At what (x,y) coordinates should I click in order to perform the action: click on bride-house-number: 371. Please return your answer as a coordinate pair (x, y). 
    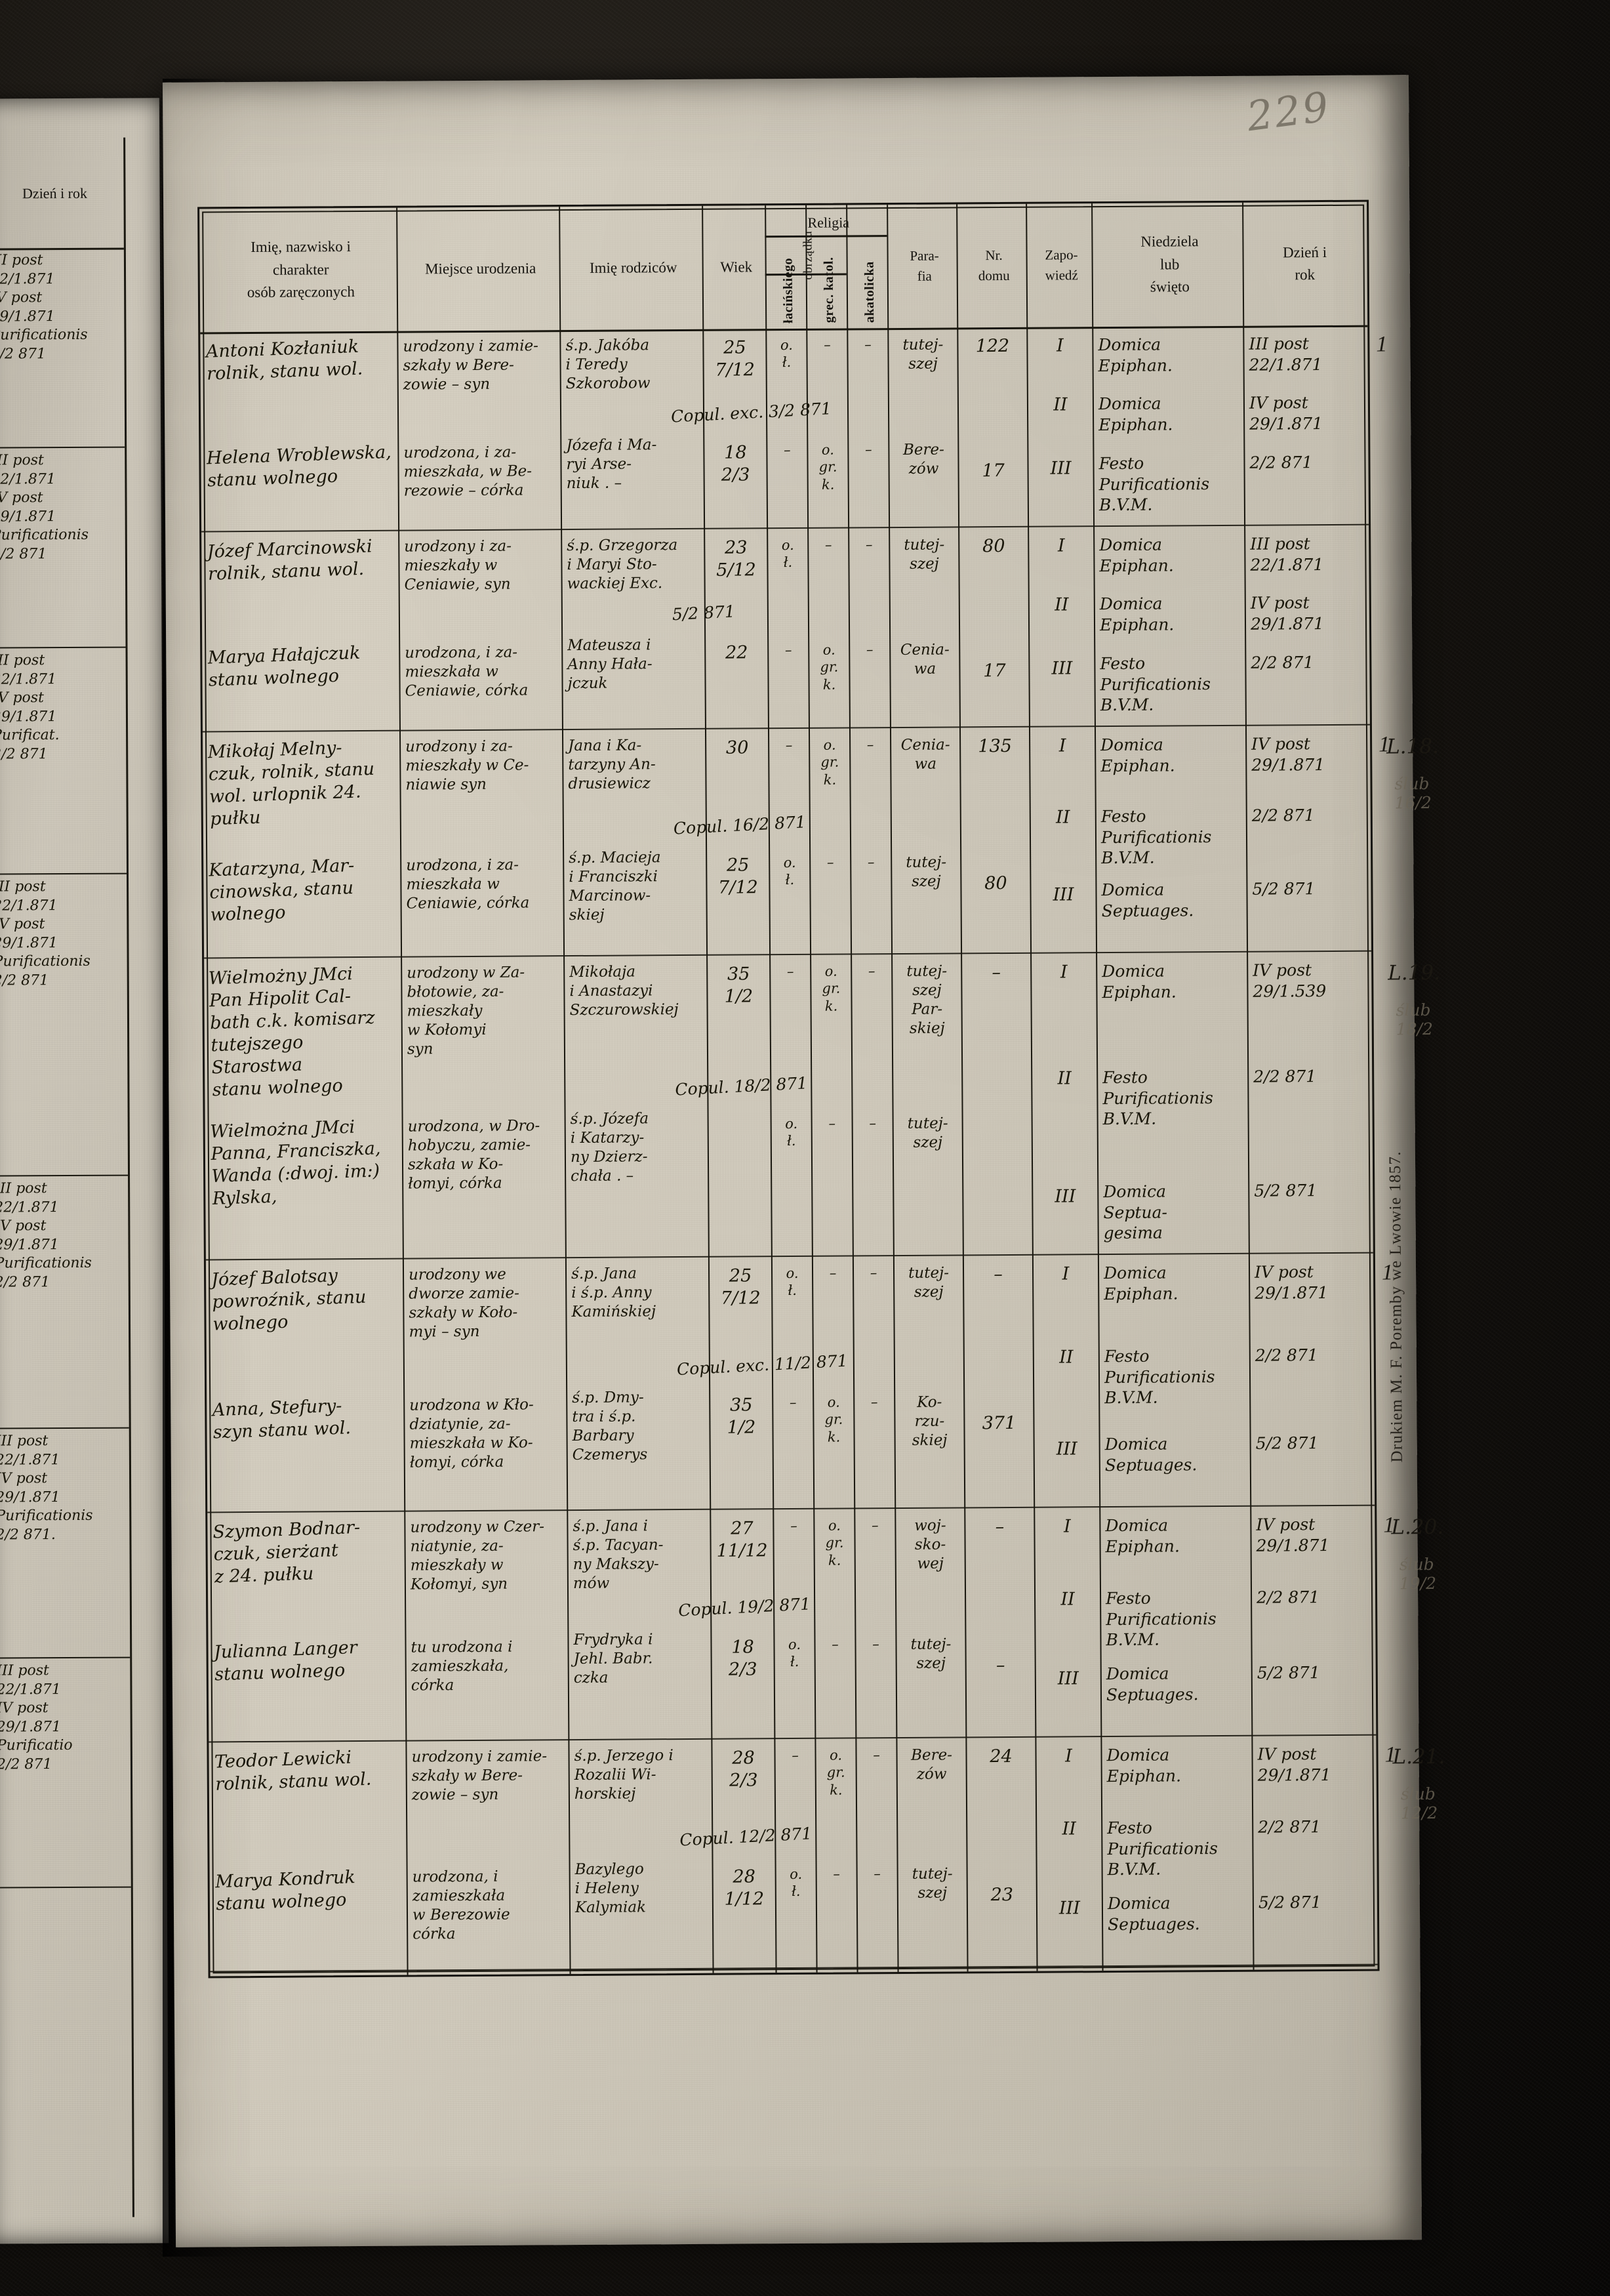
    Looking at the image, I should click on (999, 1423).